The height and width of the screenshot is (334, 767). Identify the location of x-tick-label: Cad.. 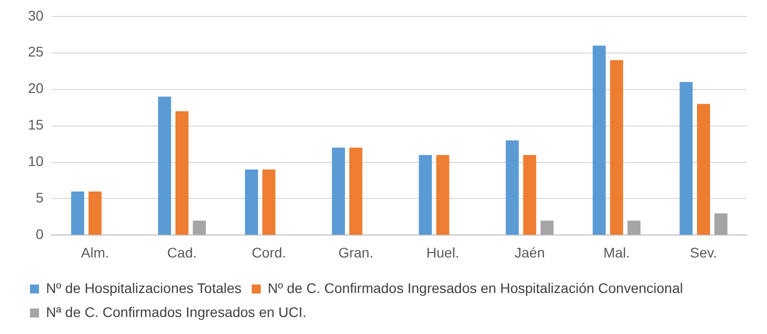
(182, 252).